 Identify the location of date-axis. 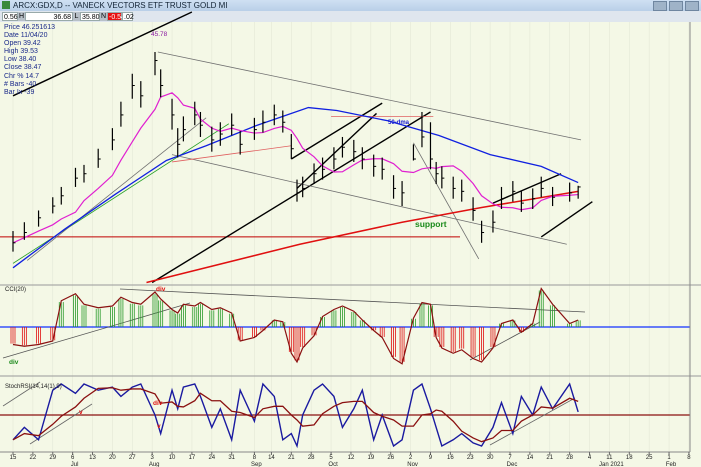
(350, 459).